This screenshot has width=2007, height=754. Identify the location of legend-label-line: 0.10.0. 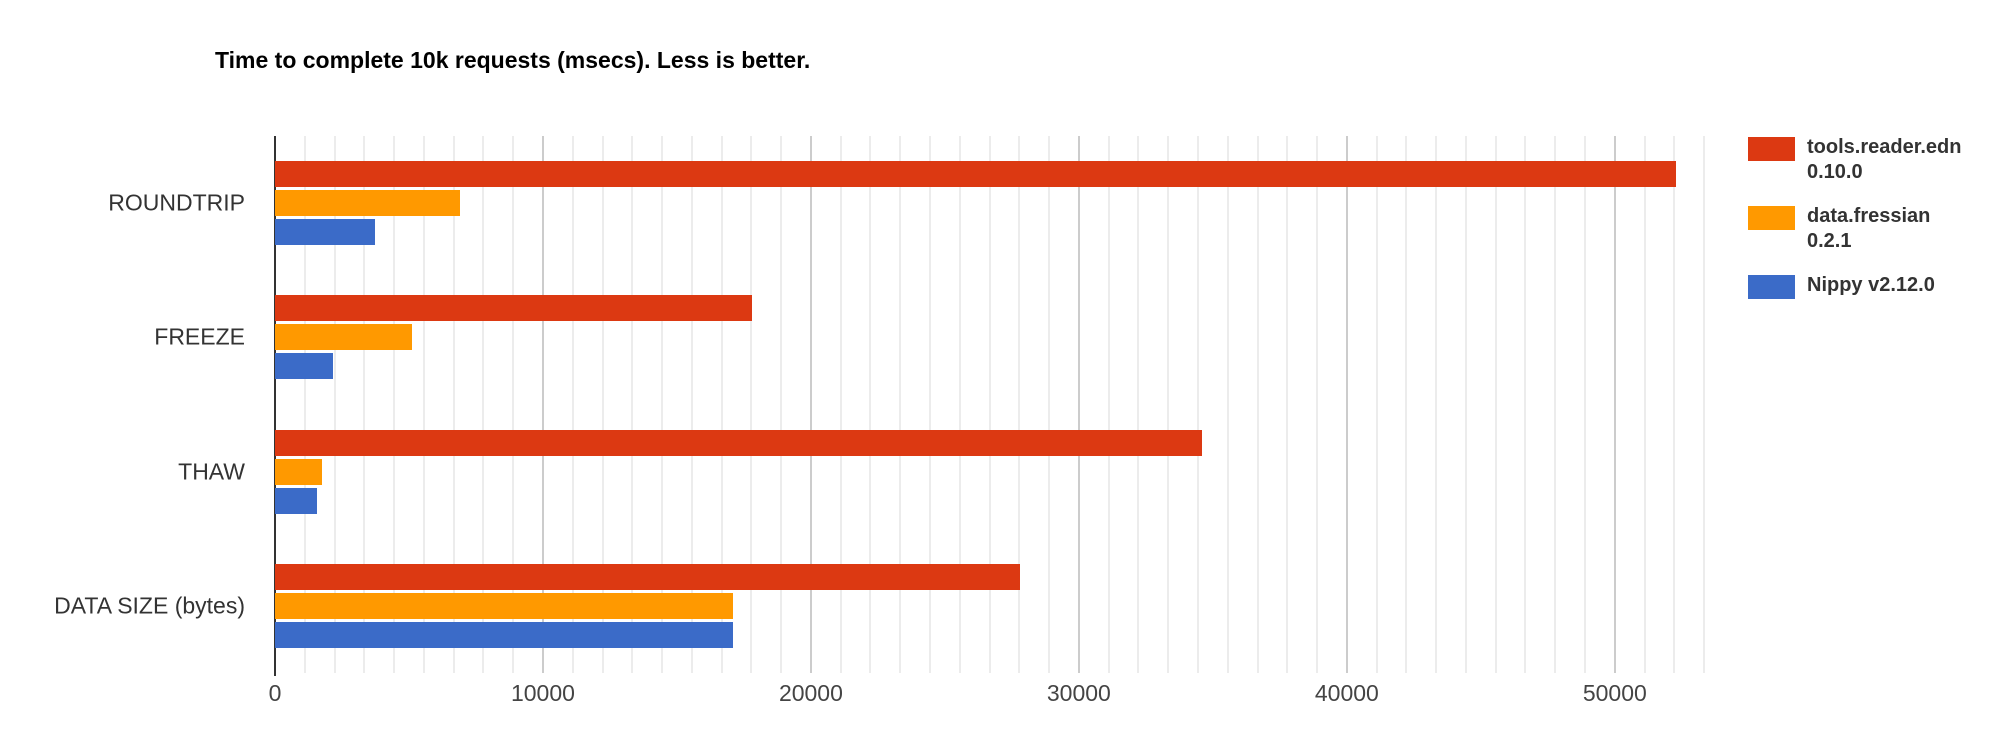
(1835, 172).